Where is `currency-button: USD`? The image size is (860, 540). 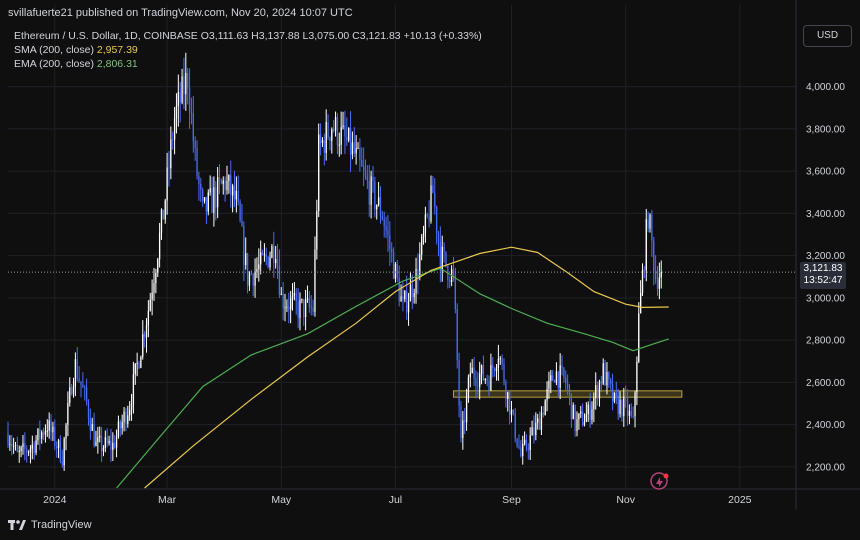
currency-button: USD is located at coordinates (827, 36).